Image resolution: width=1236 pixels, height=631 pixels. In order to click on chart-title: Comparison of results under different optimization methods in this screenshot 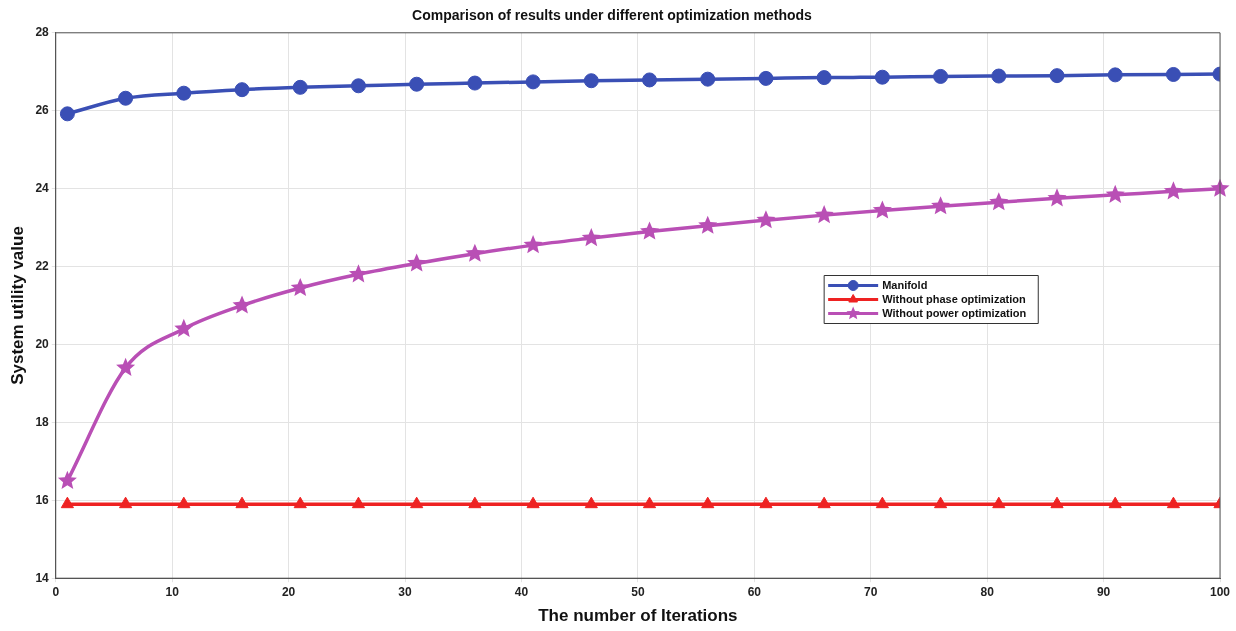, I will do `click(612, 15)`.